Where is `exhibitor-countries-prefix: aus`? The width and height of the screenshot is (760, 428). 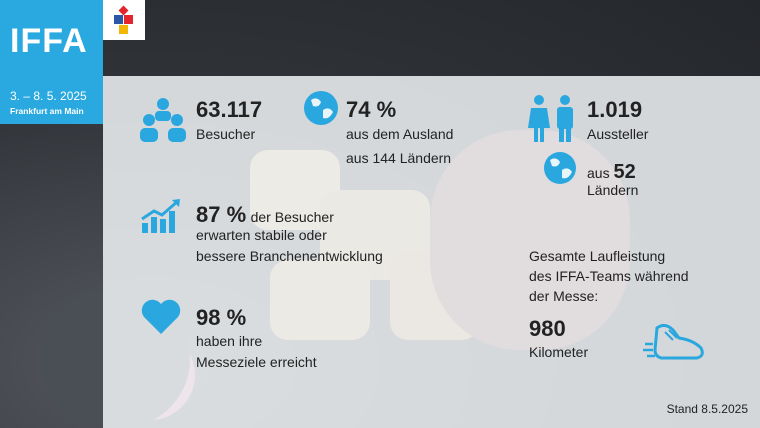
exhibitor-countries-prefix: aus is located at coordinates (598, 173).